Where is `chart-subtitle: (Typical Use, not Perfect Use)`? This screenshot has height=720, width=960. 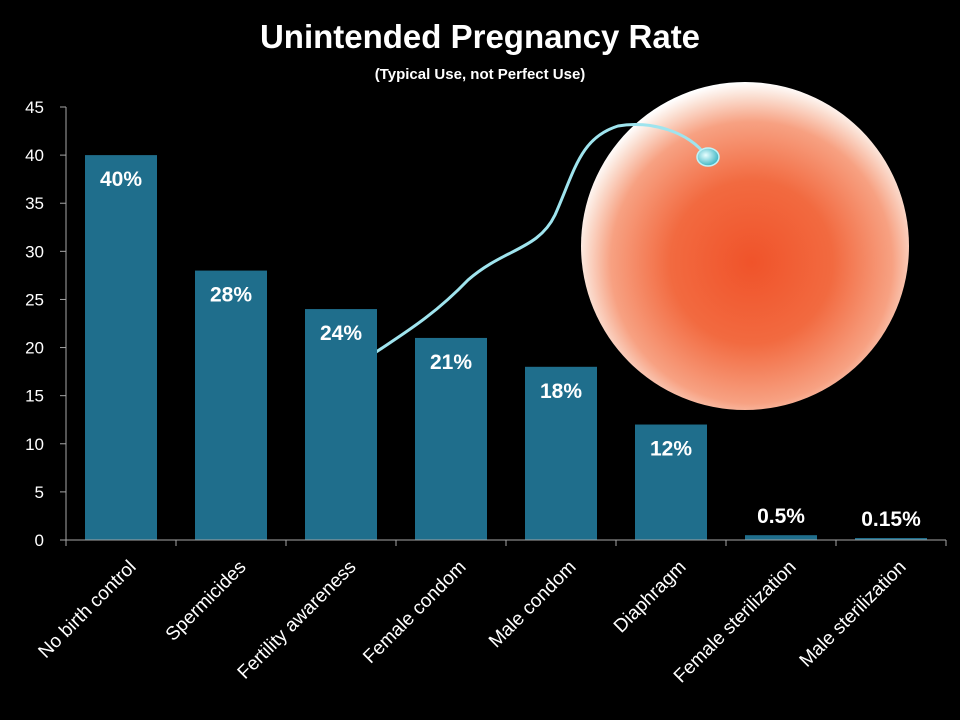 chart-subtitle: (Typical Use, not Perfect Use) is located at coordinates (480, 74).